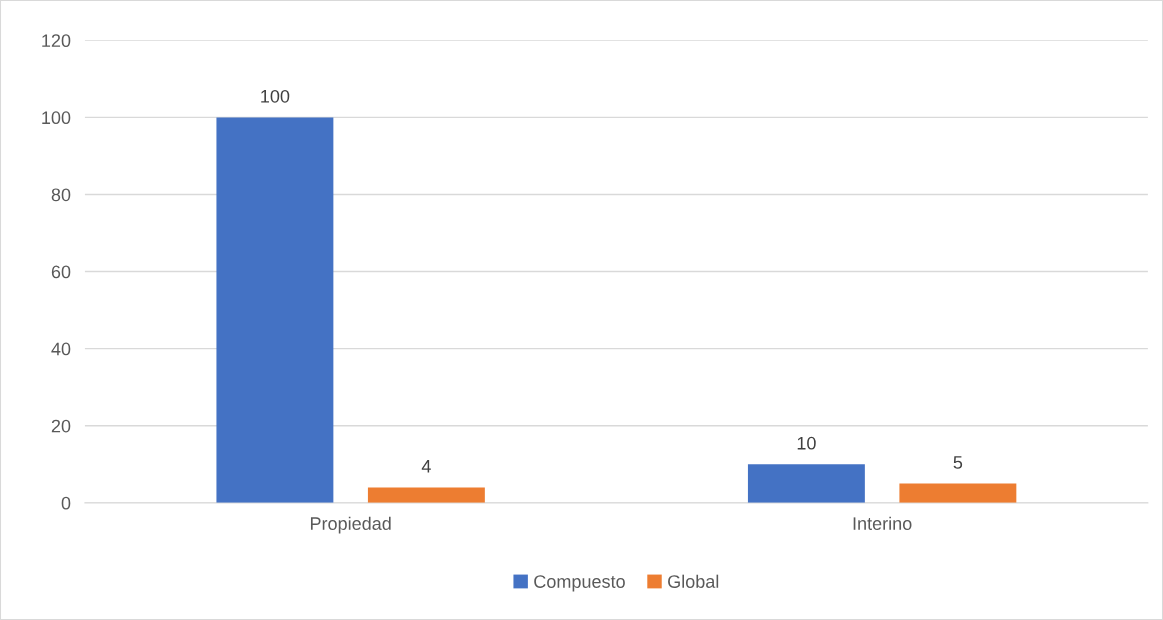  Describe the element at coordinates (61, 272) in the screenshot. I see `y-tick-label: 60` at that location.